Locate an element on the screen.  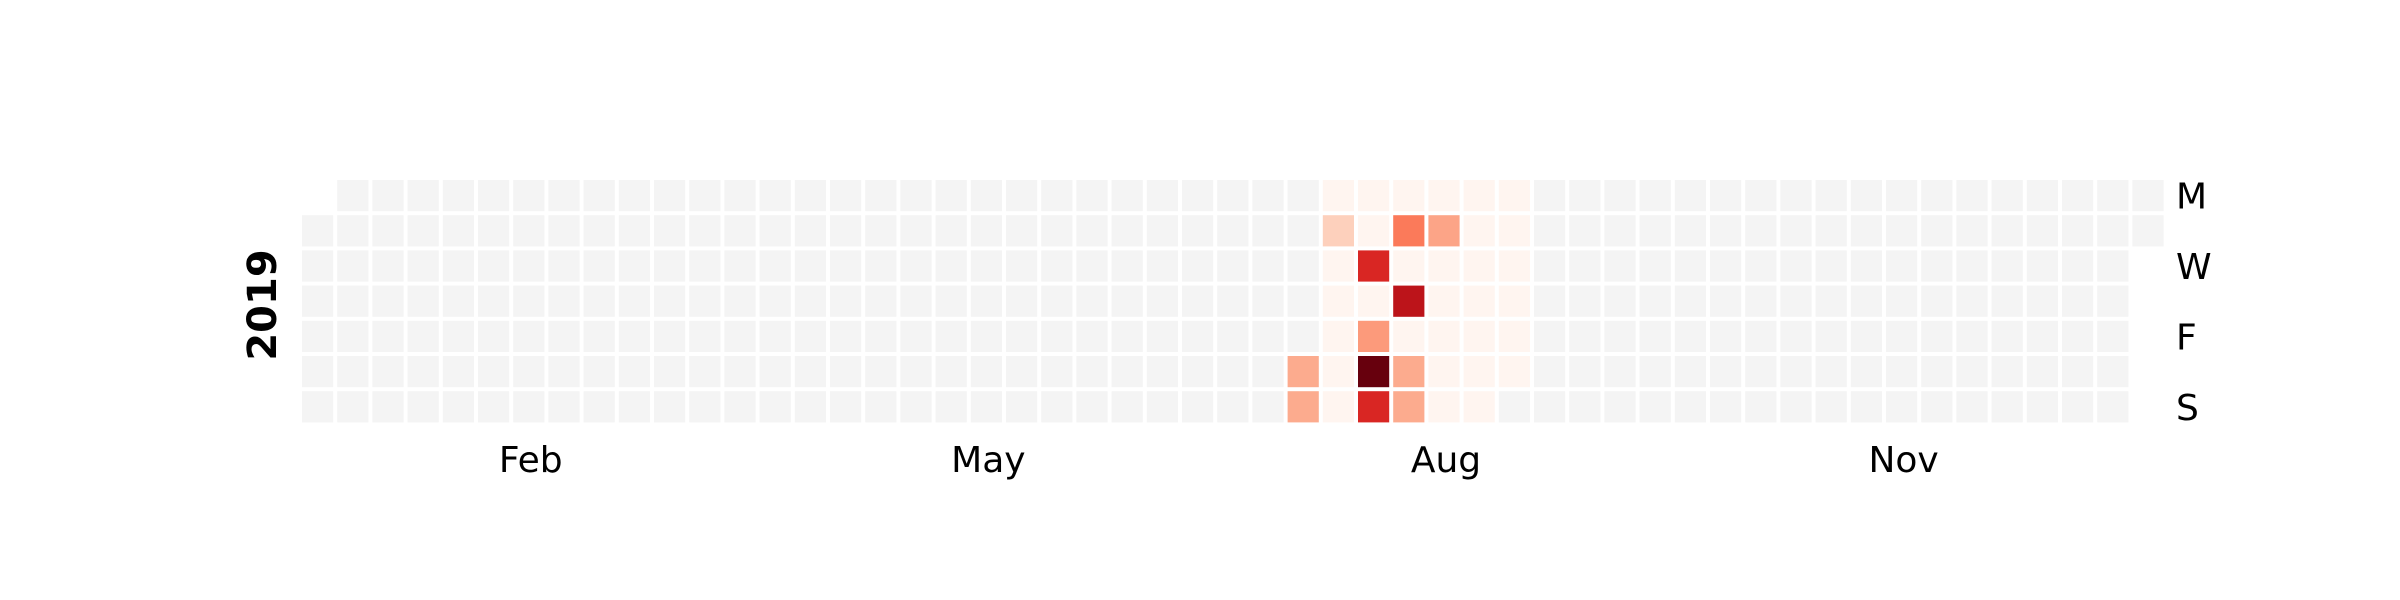
weekday-label-2: F is located at coordinates (2186, 337).